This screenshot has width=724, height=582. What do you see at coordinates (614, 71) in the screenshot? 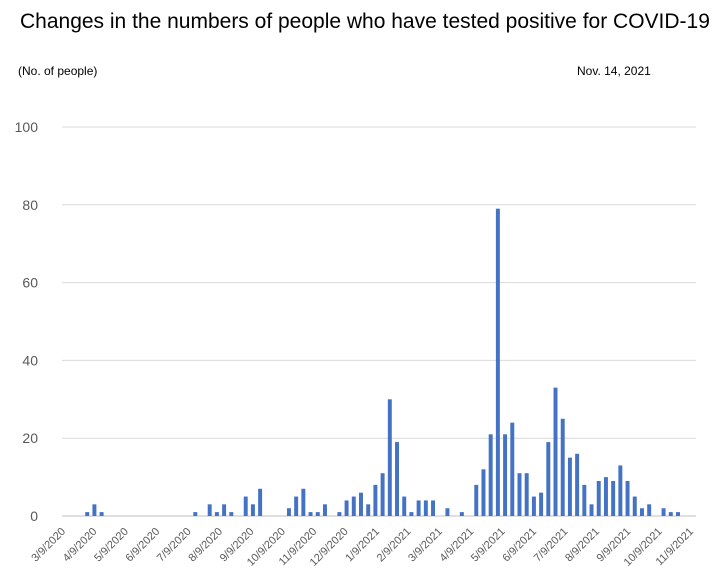
I see `report-date: Nov. 14, 2021` at bounding box center [614, 71].